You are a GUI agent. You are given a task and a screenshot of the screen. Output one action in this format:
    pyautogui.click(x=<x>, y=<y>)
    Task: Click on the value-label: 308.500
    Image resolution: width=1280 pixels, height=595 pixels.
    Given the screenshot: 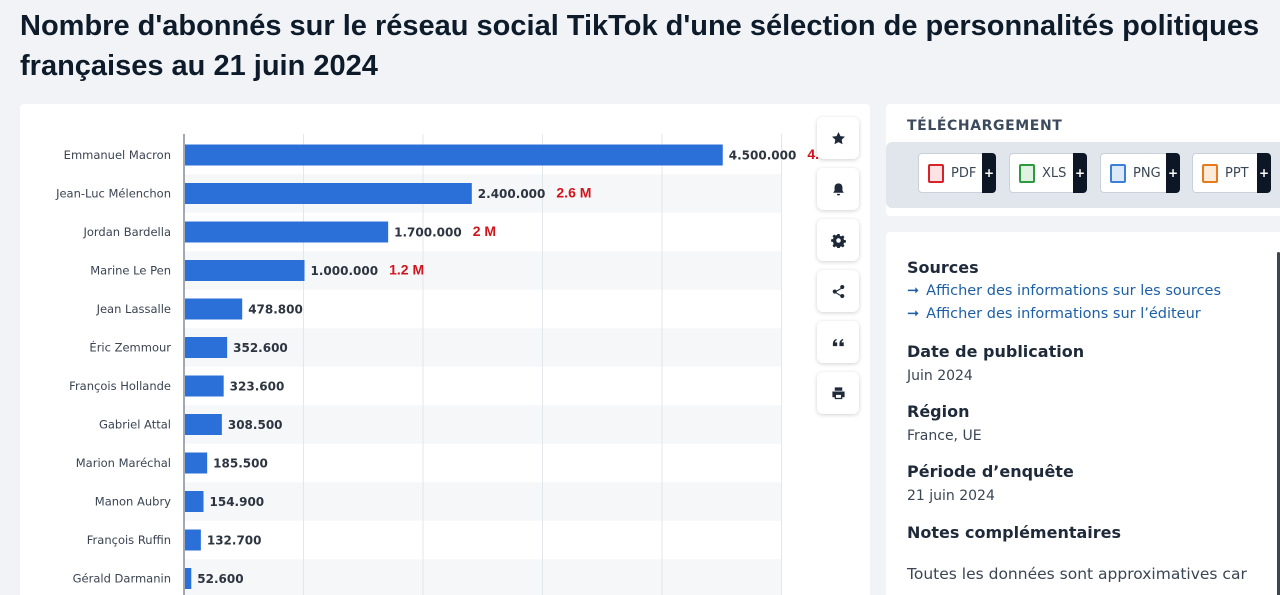 What is the action you would take?
    pyautogui.click(x=255, y=425)
    